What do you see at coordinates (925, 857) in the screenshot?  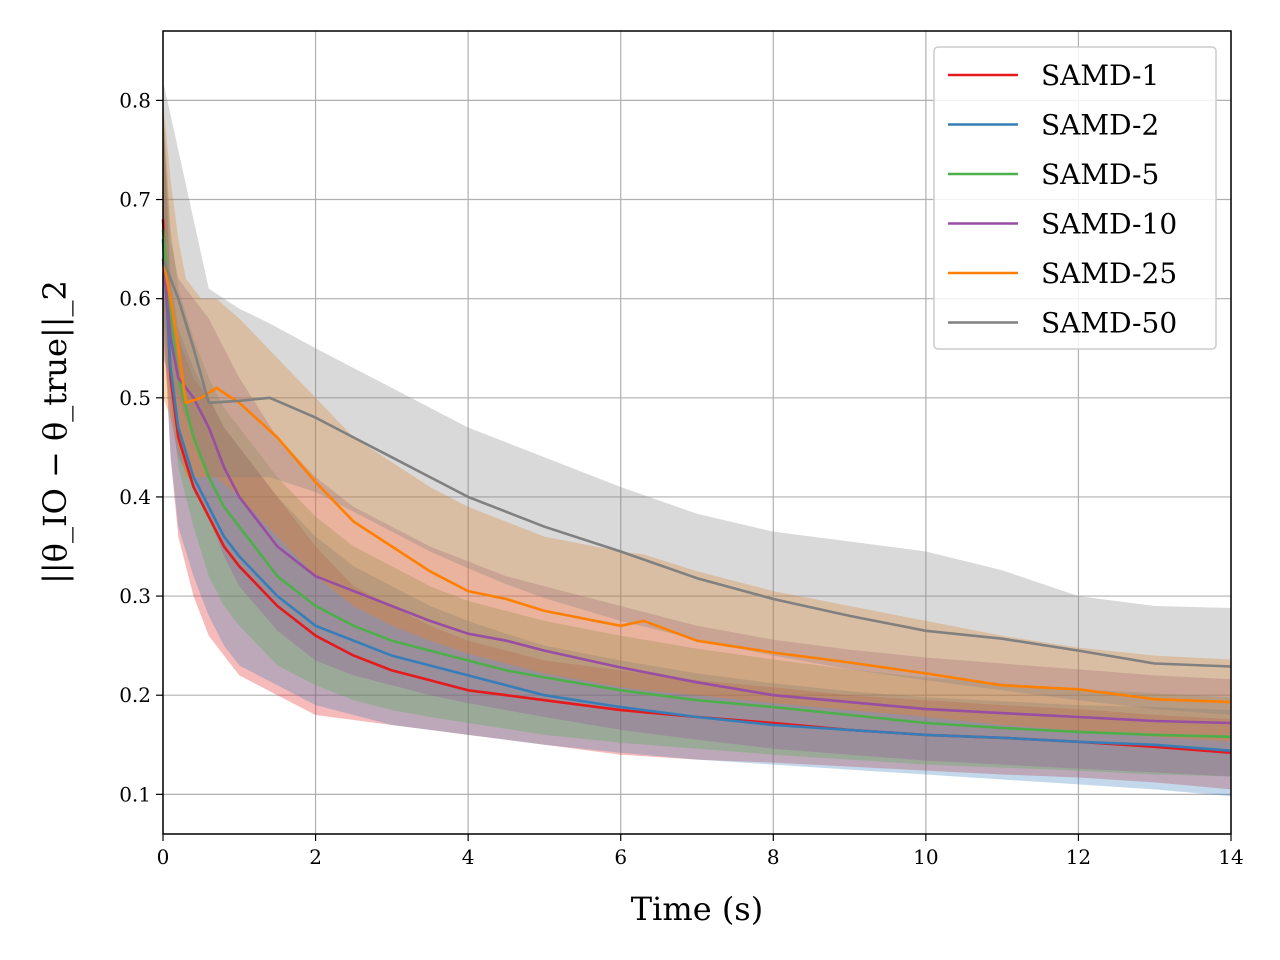 I see `x-tick-label: 10` at bounding box center [925, 857].